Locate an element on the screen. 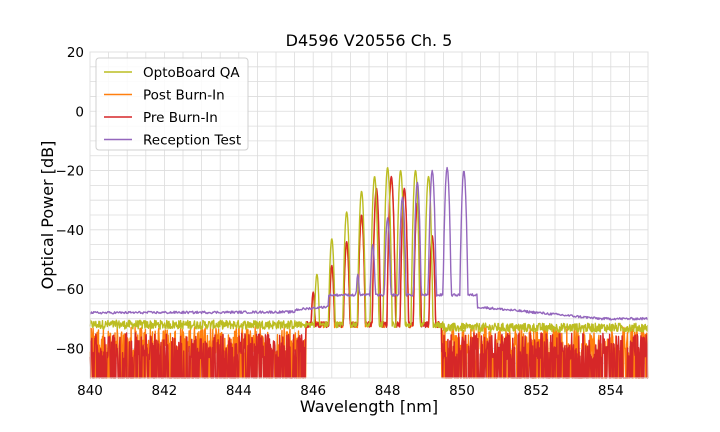 Image resolution: width=720 pixels, height=432 pixels. x-tick-label: 850 is located at coordinates (462, 391).